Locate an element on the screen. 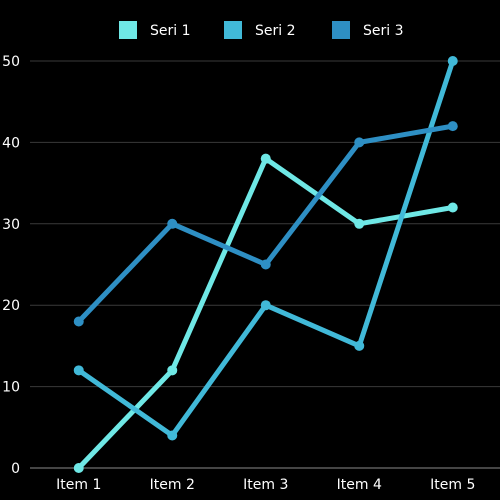 This screenshot has height=500, width=500. legend: Seri 1 Seri 2 Seri 3 is located at coordinates (261, 30).